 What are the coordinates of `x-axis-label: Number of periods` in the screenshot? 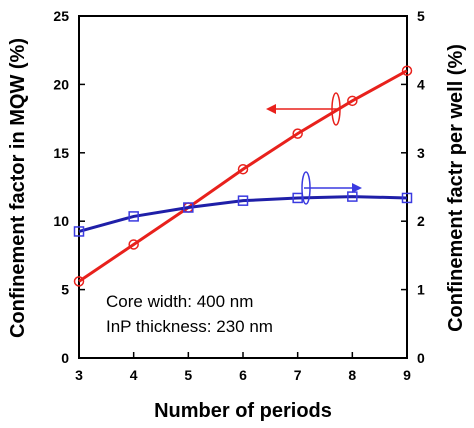 It's located at (243, 411).